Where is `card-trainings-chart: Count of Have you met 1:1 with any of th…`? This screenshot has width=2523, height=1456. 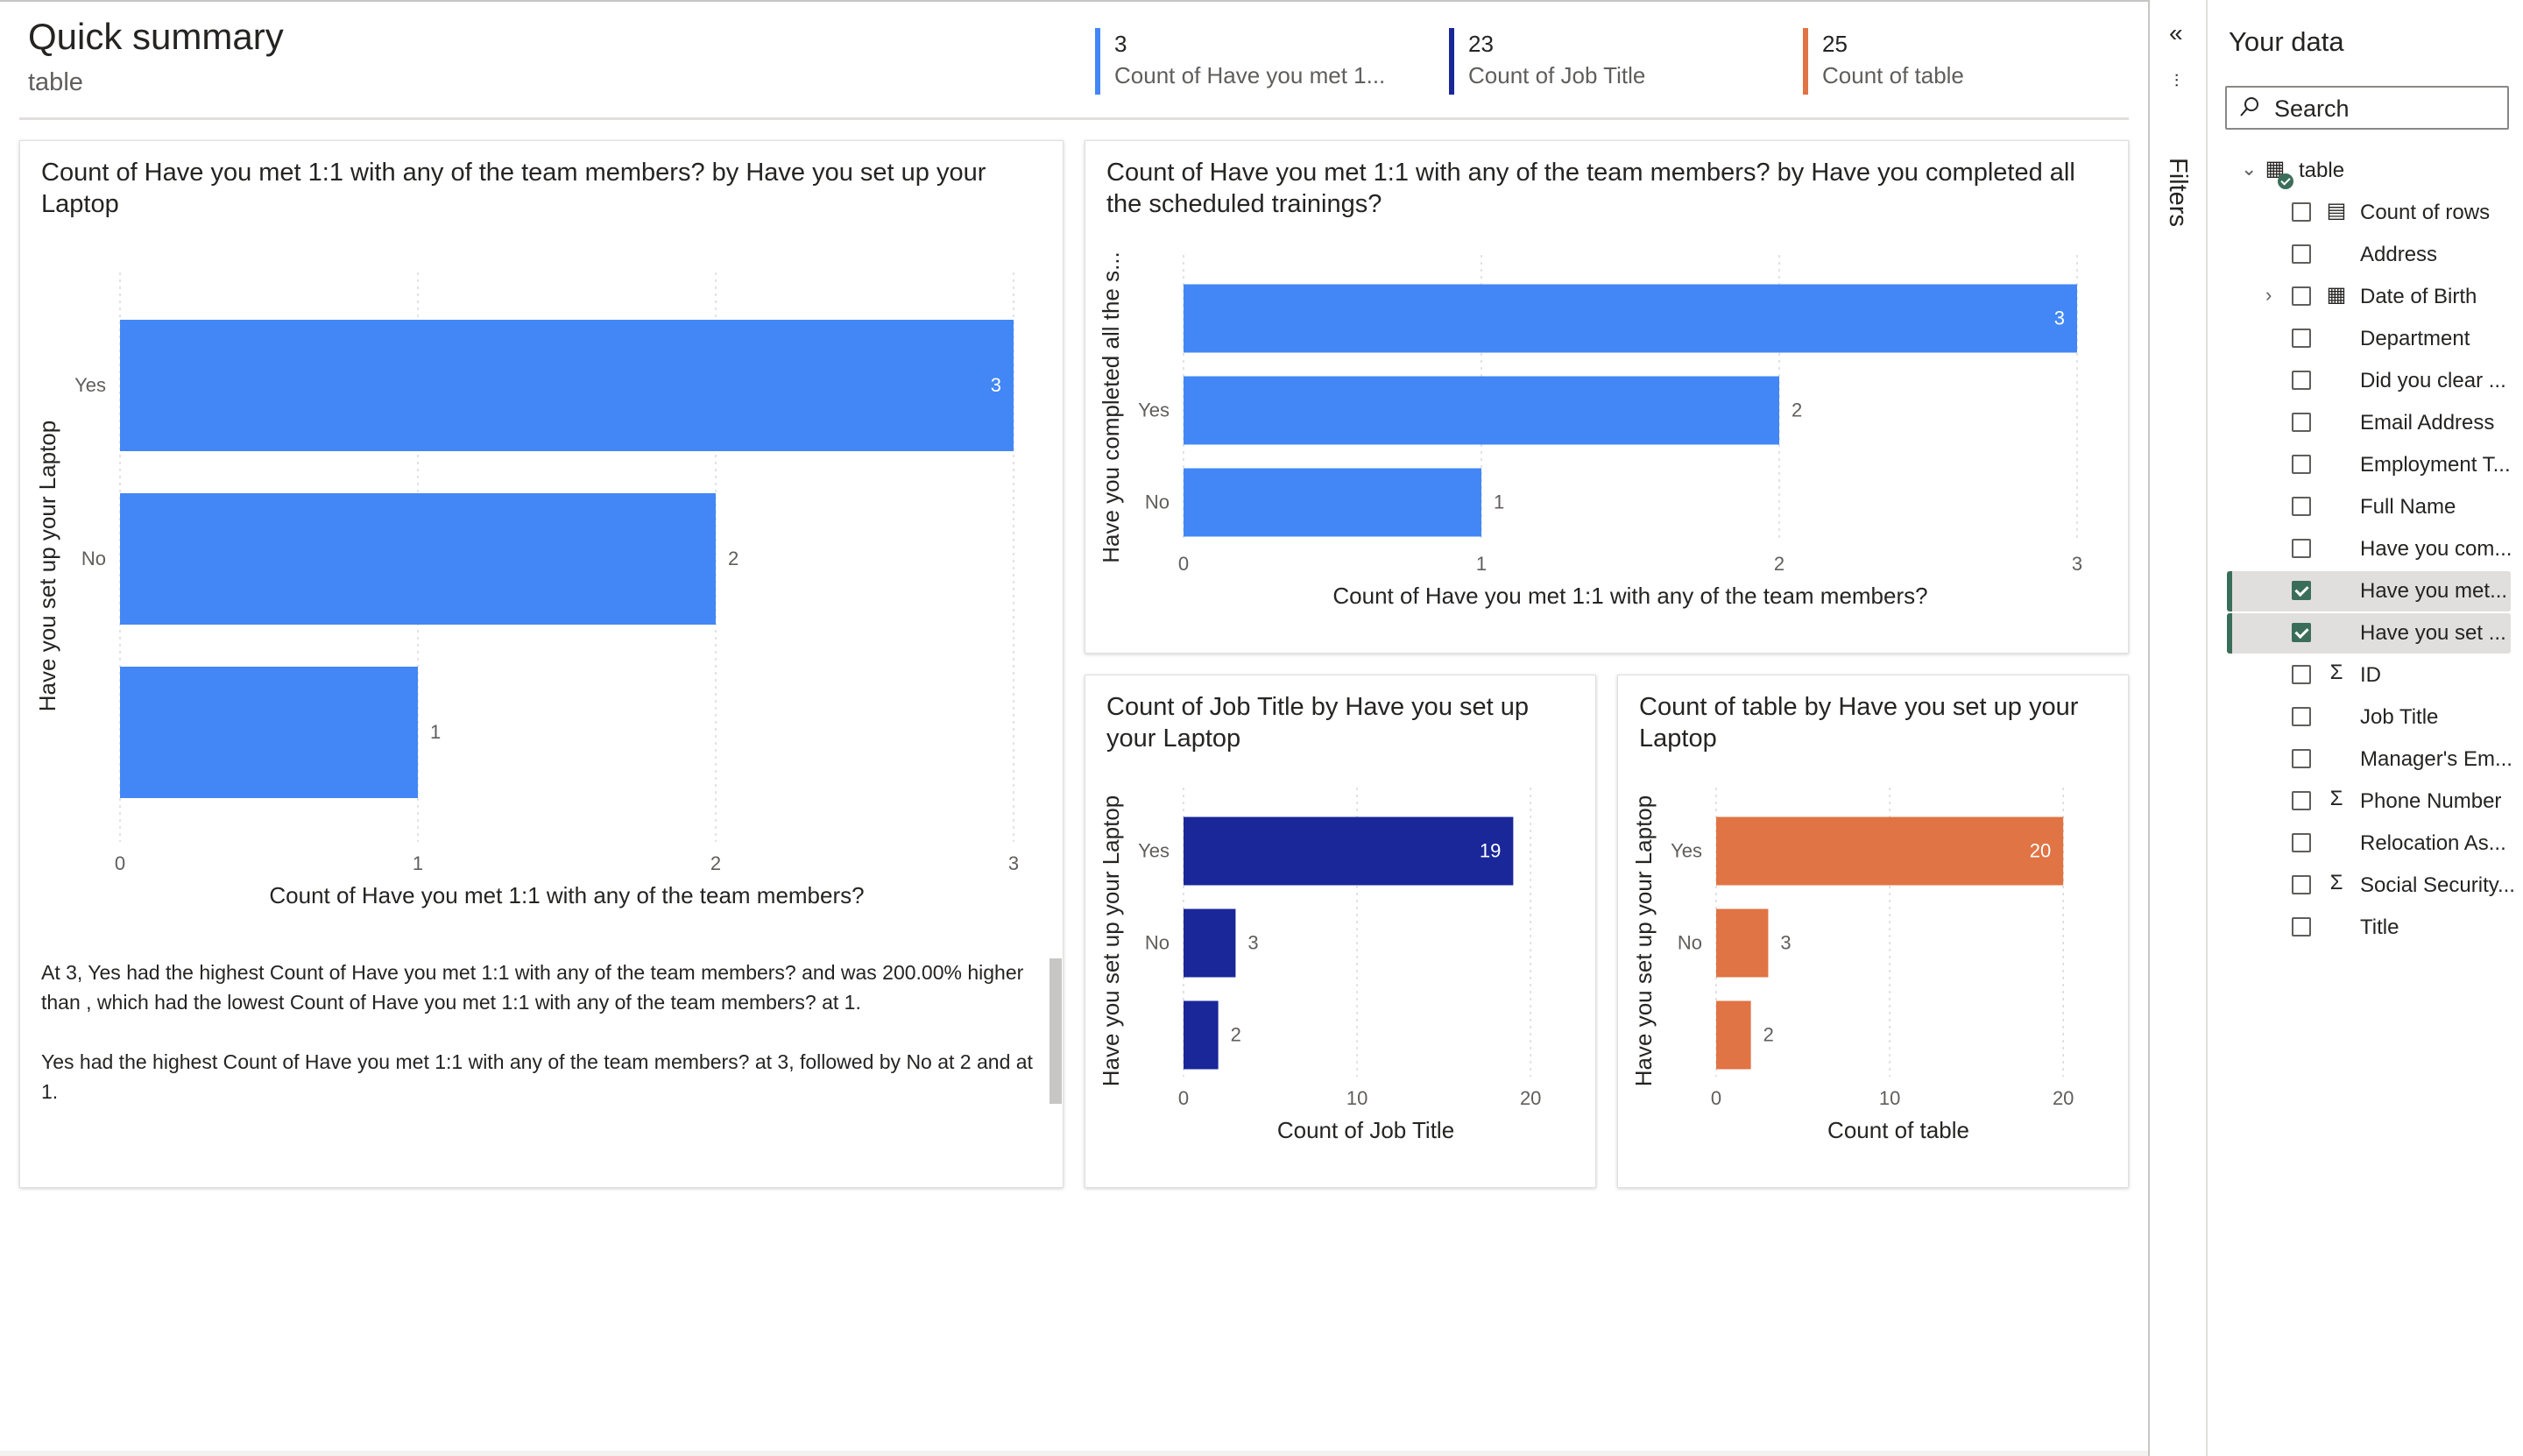
card-trainings-chart: Count of Have you met 1:1 with any of th… is located at coordinates (1607, 397).